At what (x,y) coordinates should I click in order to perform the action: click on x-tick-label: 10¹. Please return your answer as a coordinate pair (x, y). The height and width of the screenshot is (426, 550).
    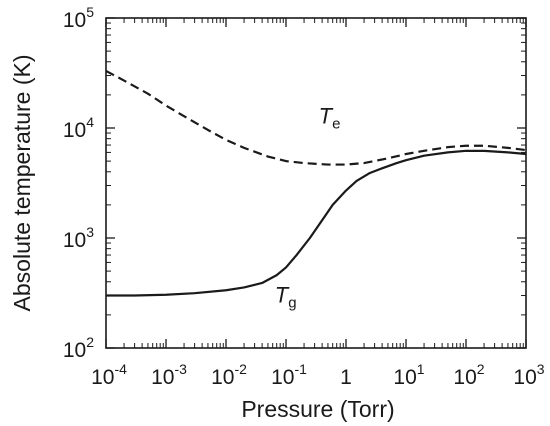
    Looking at the image, I should click on (408, 375).